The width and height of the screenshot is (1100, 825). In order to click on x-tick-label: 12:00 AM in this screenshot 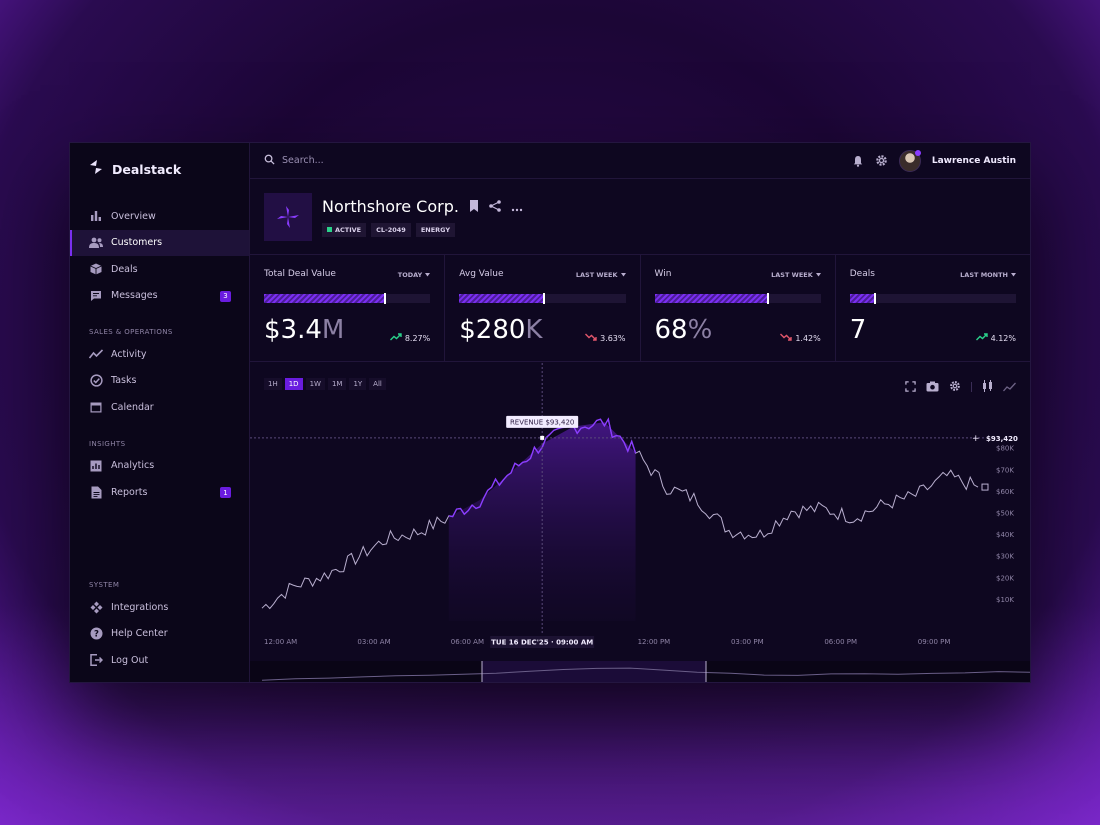, I will do `click(280, 642)`.